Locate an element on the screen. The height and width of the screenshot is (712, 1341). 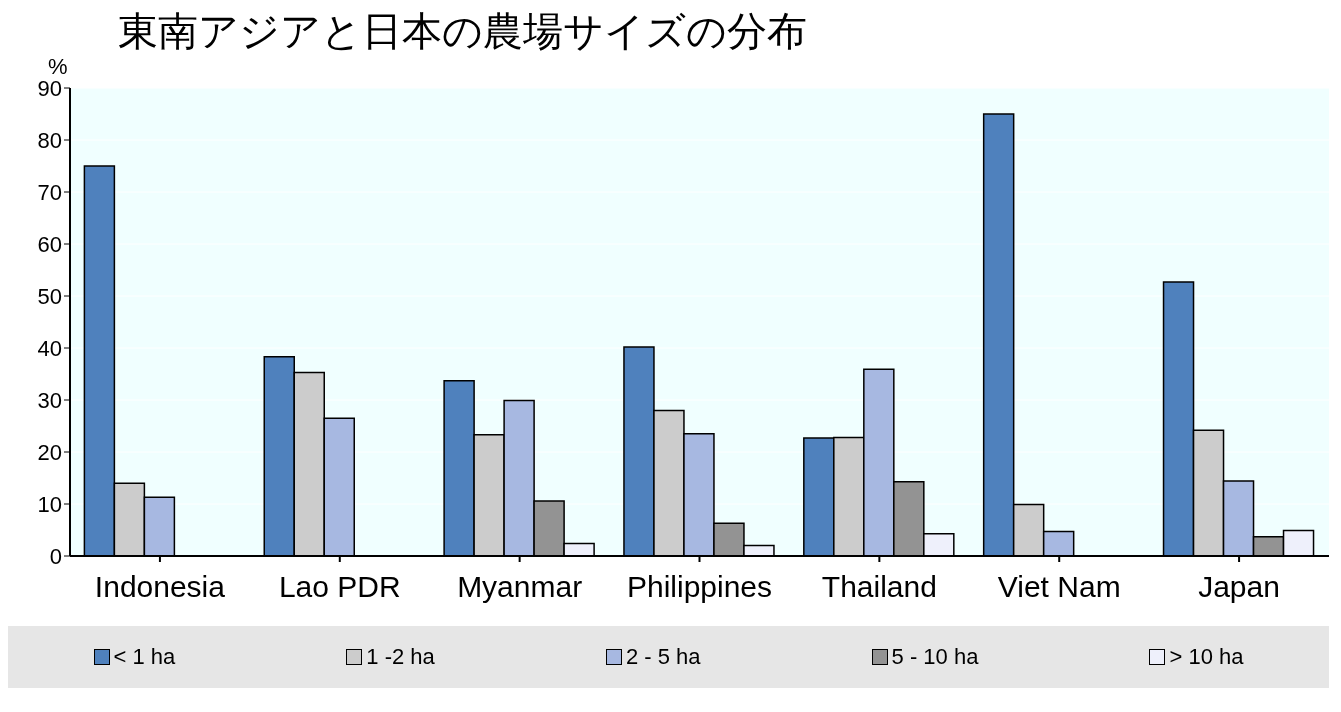
legend-label: < 1 ha is located at coordinates (144, 657).